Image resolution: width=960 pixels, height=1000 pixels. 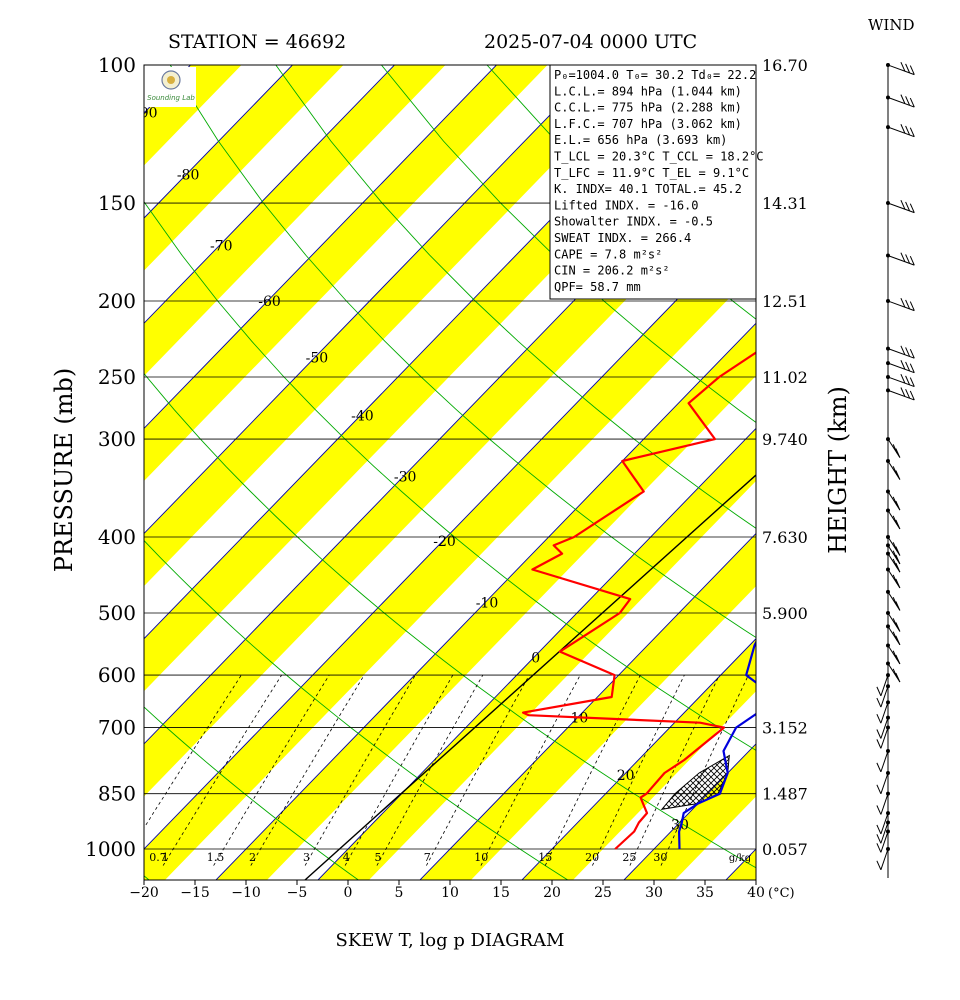 What do you see at coordinates (195, 893) in the screenshot?
I see `temperature-tick-label: −15` at bounding box center [195, 893].